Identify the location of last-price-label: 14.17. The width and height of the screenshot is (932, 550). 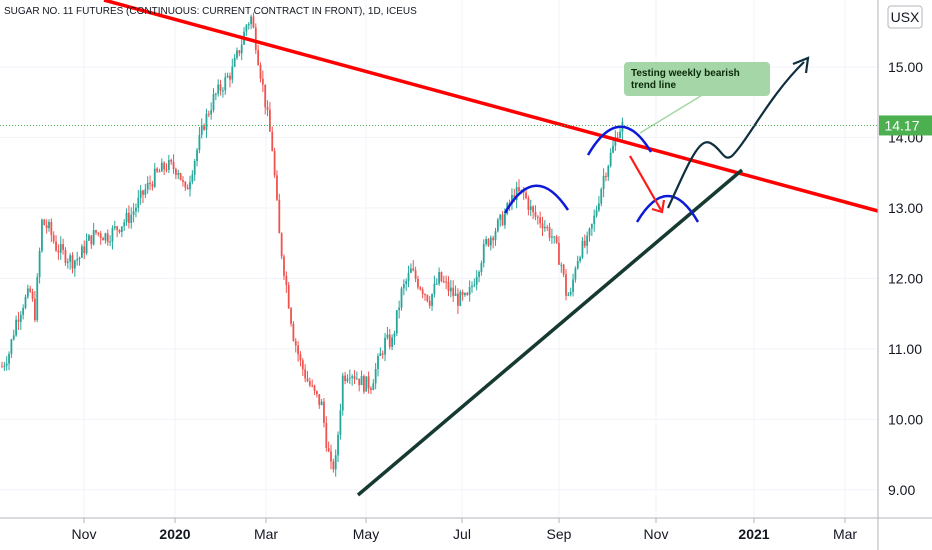
(901, 125).